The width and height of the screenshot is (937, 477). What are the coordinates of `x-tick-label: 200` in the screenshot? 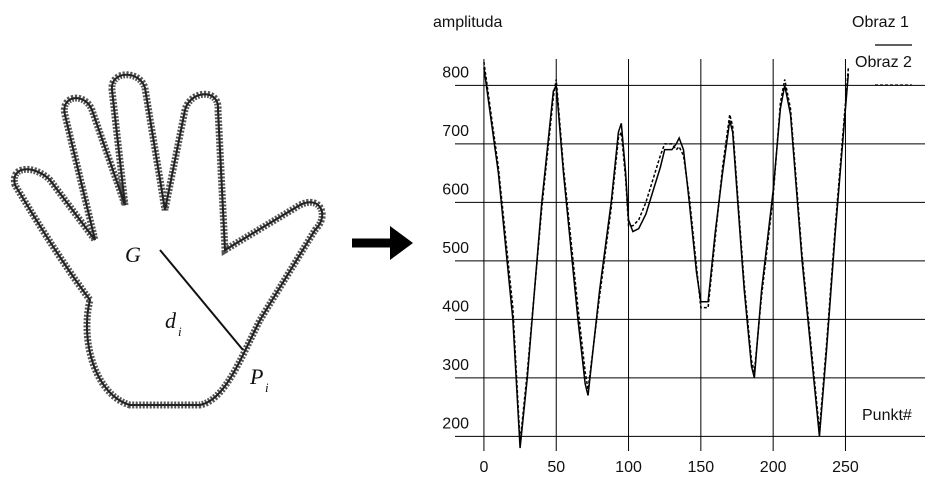 It's located at (773, 467).